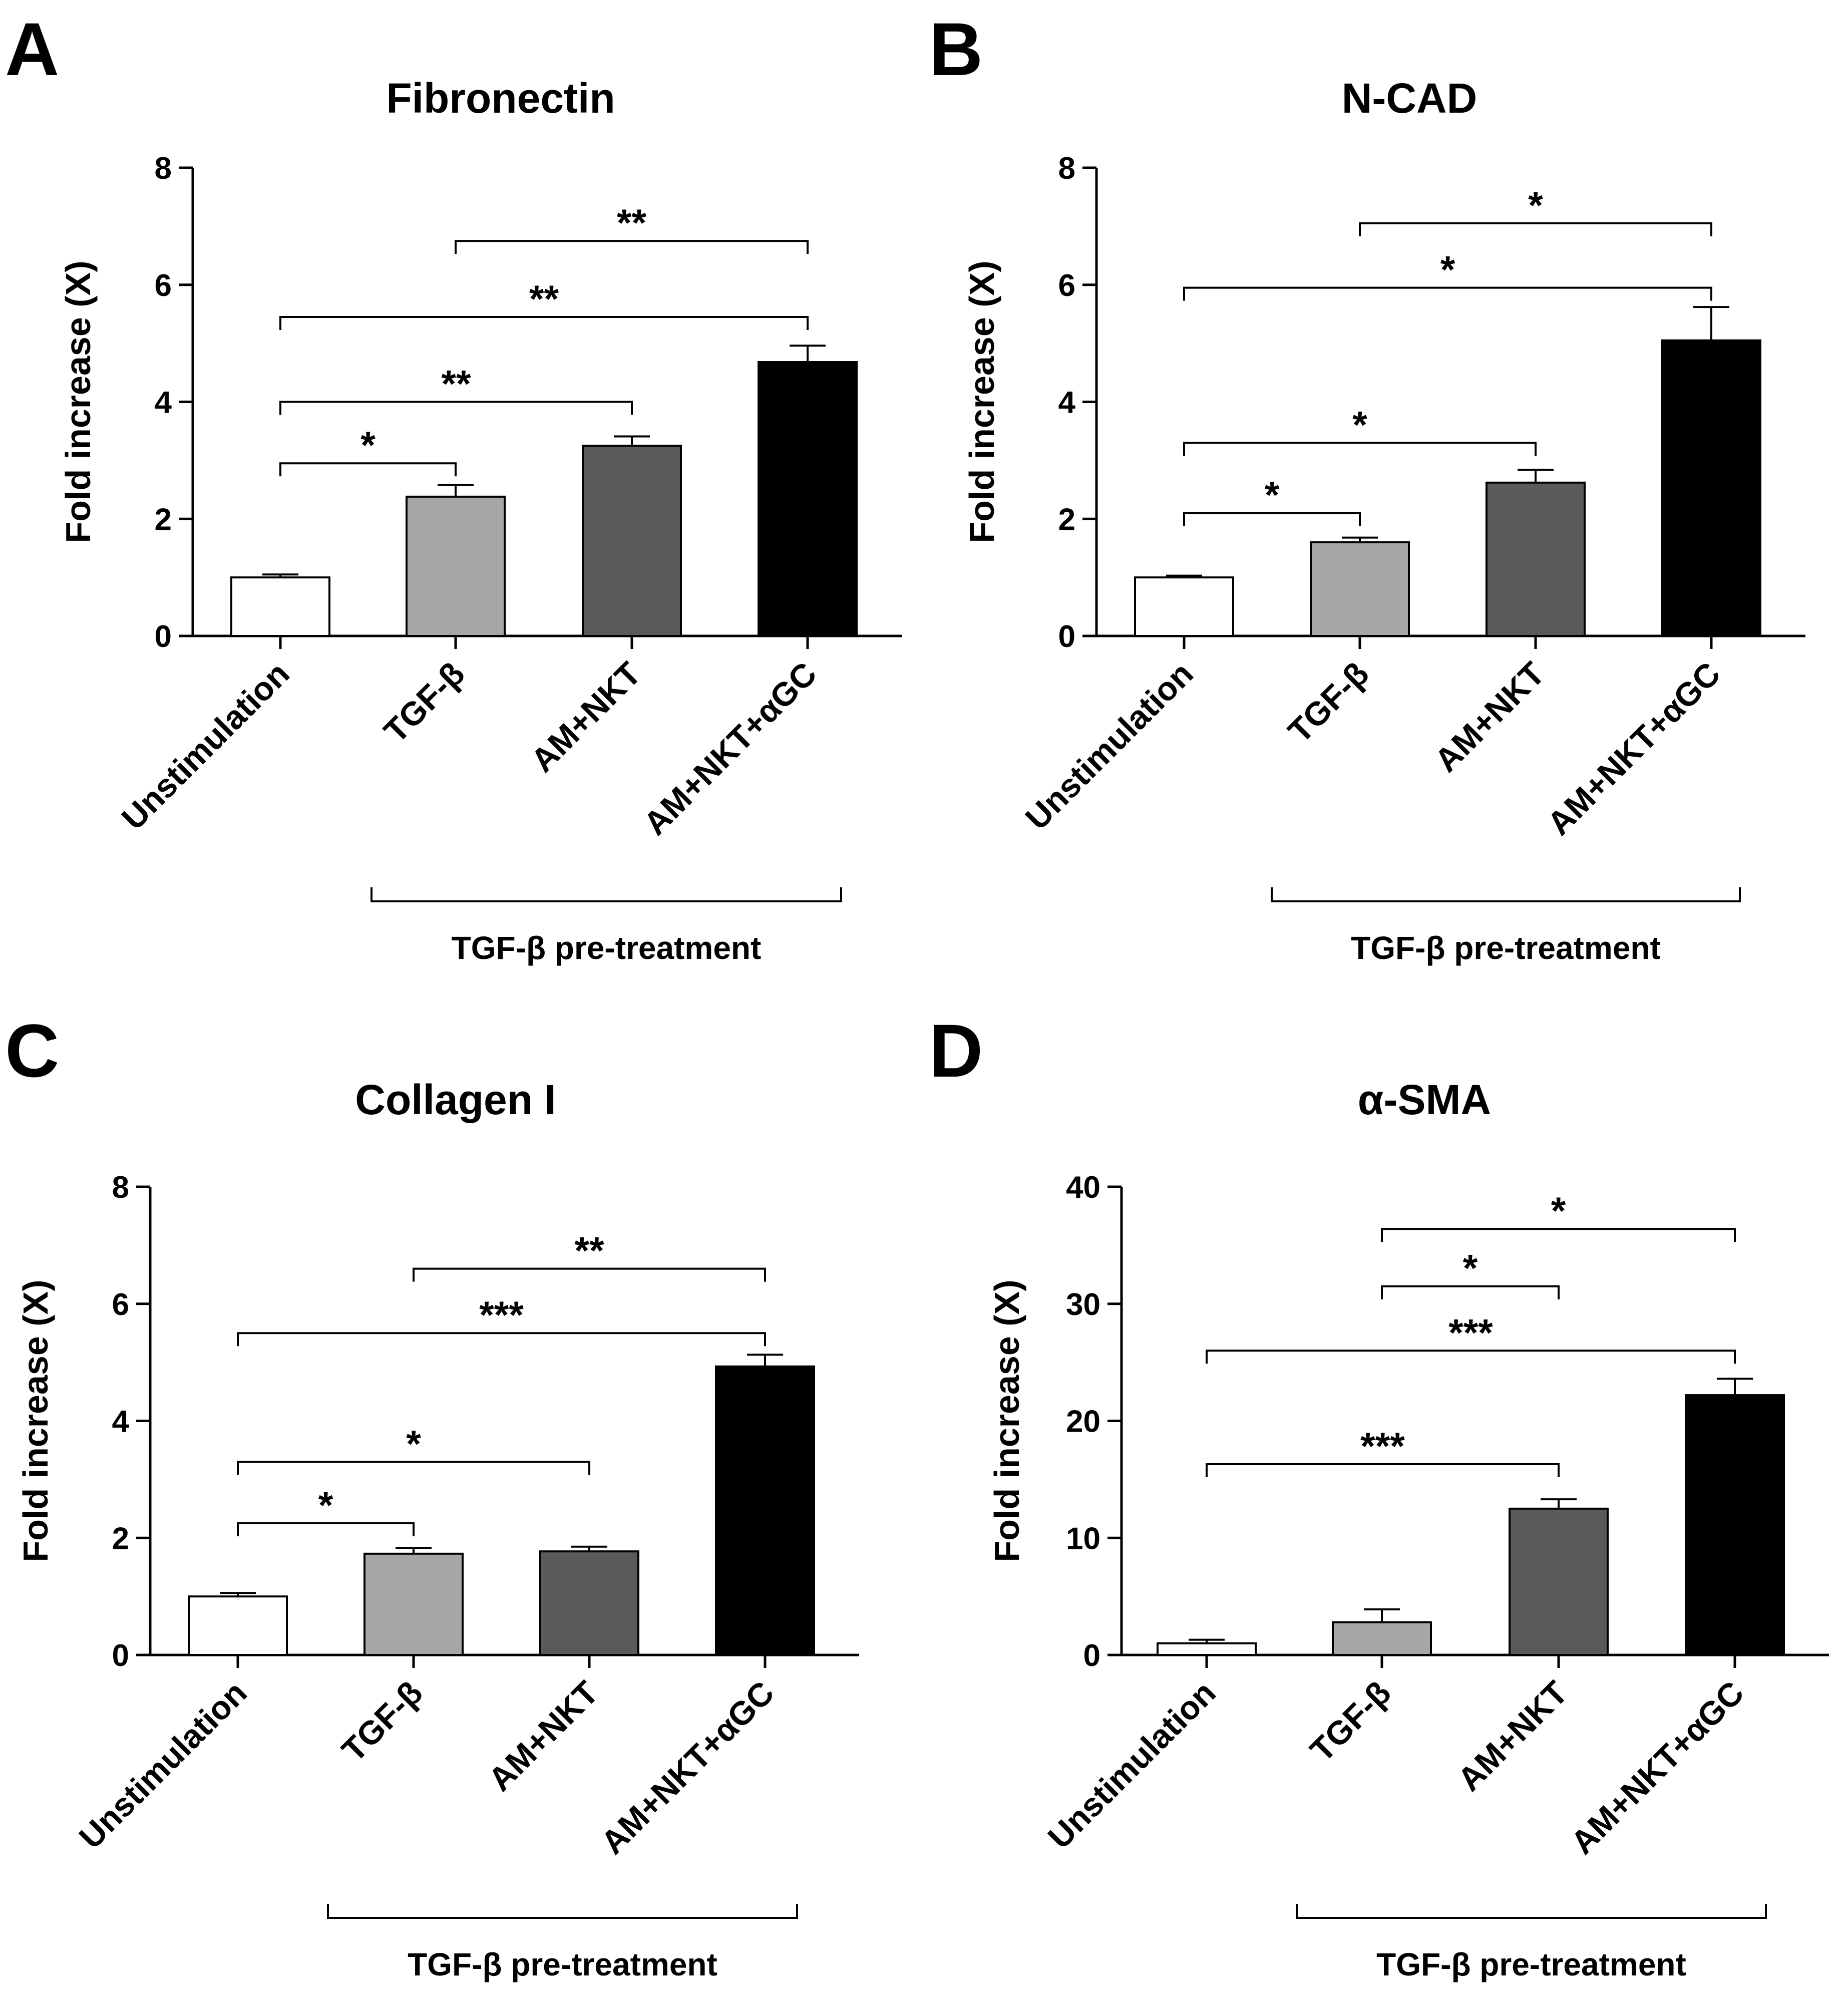 Image resolution: width=1848 pixels, height=2004 pixels. I want to click on y-tick-label: 30, so click(1083, 1304).